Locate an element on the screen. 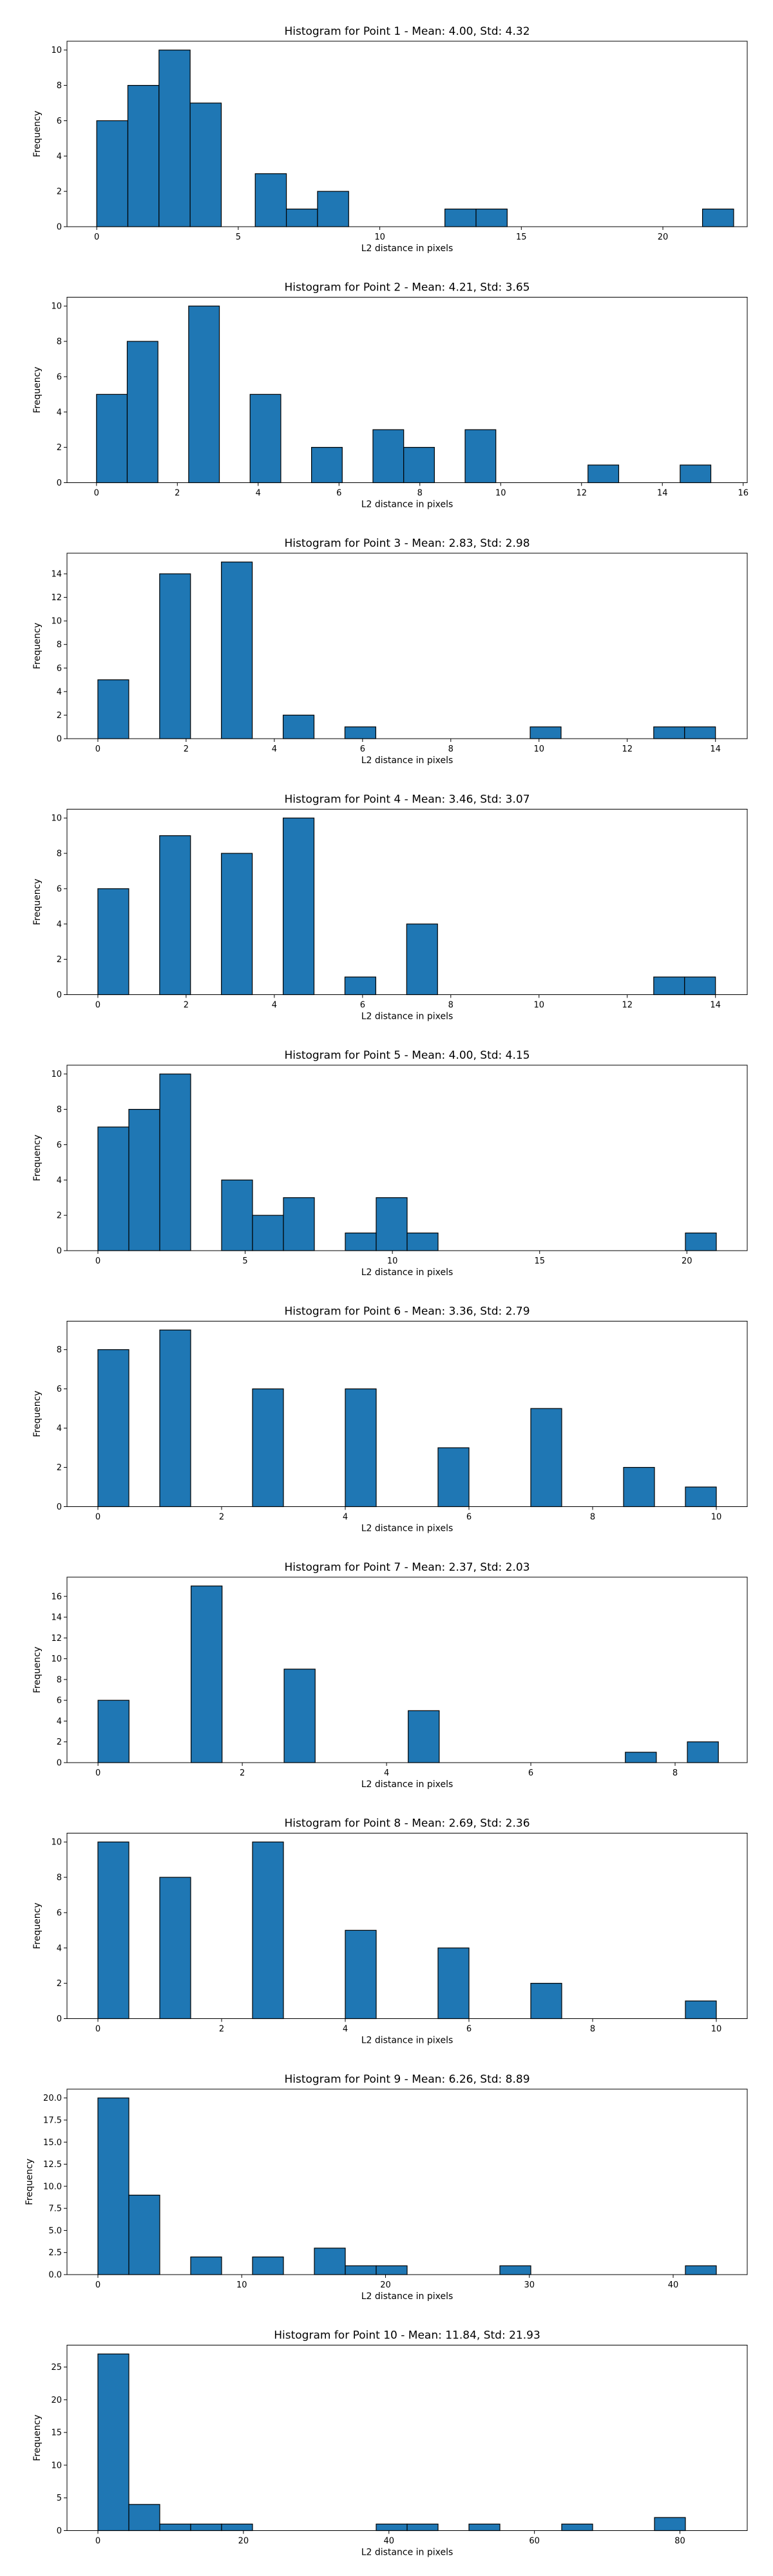 This screenshot has height=2576, width=773. y-tick-label: 14 is located at coordinates (56, 575).